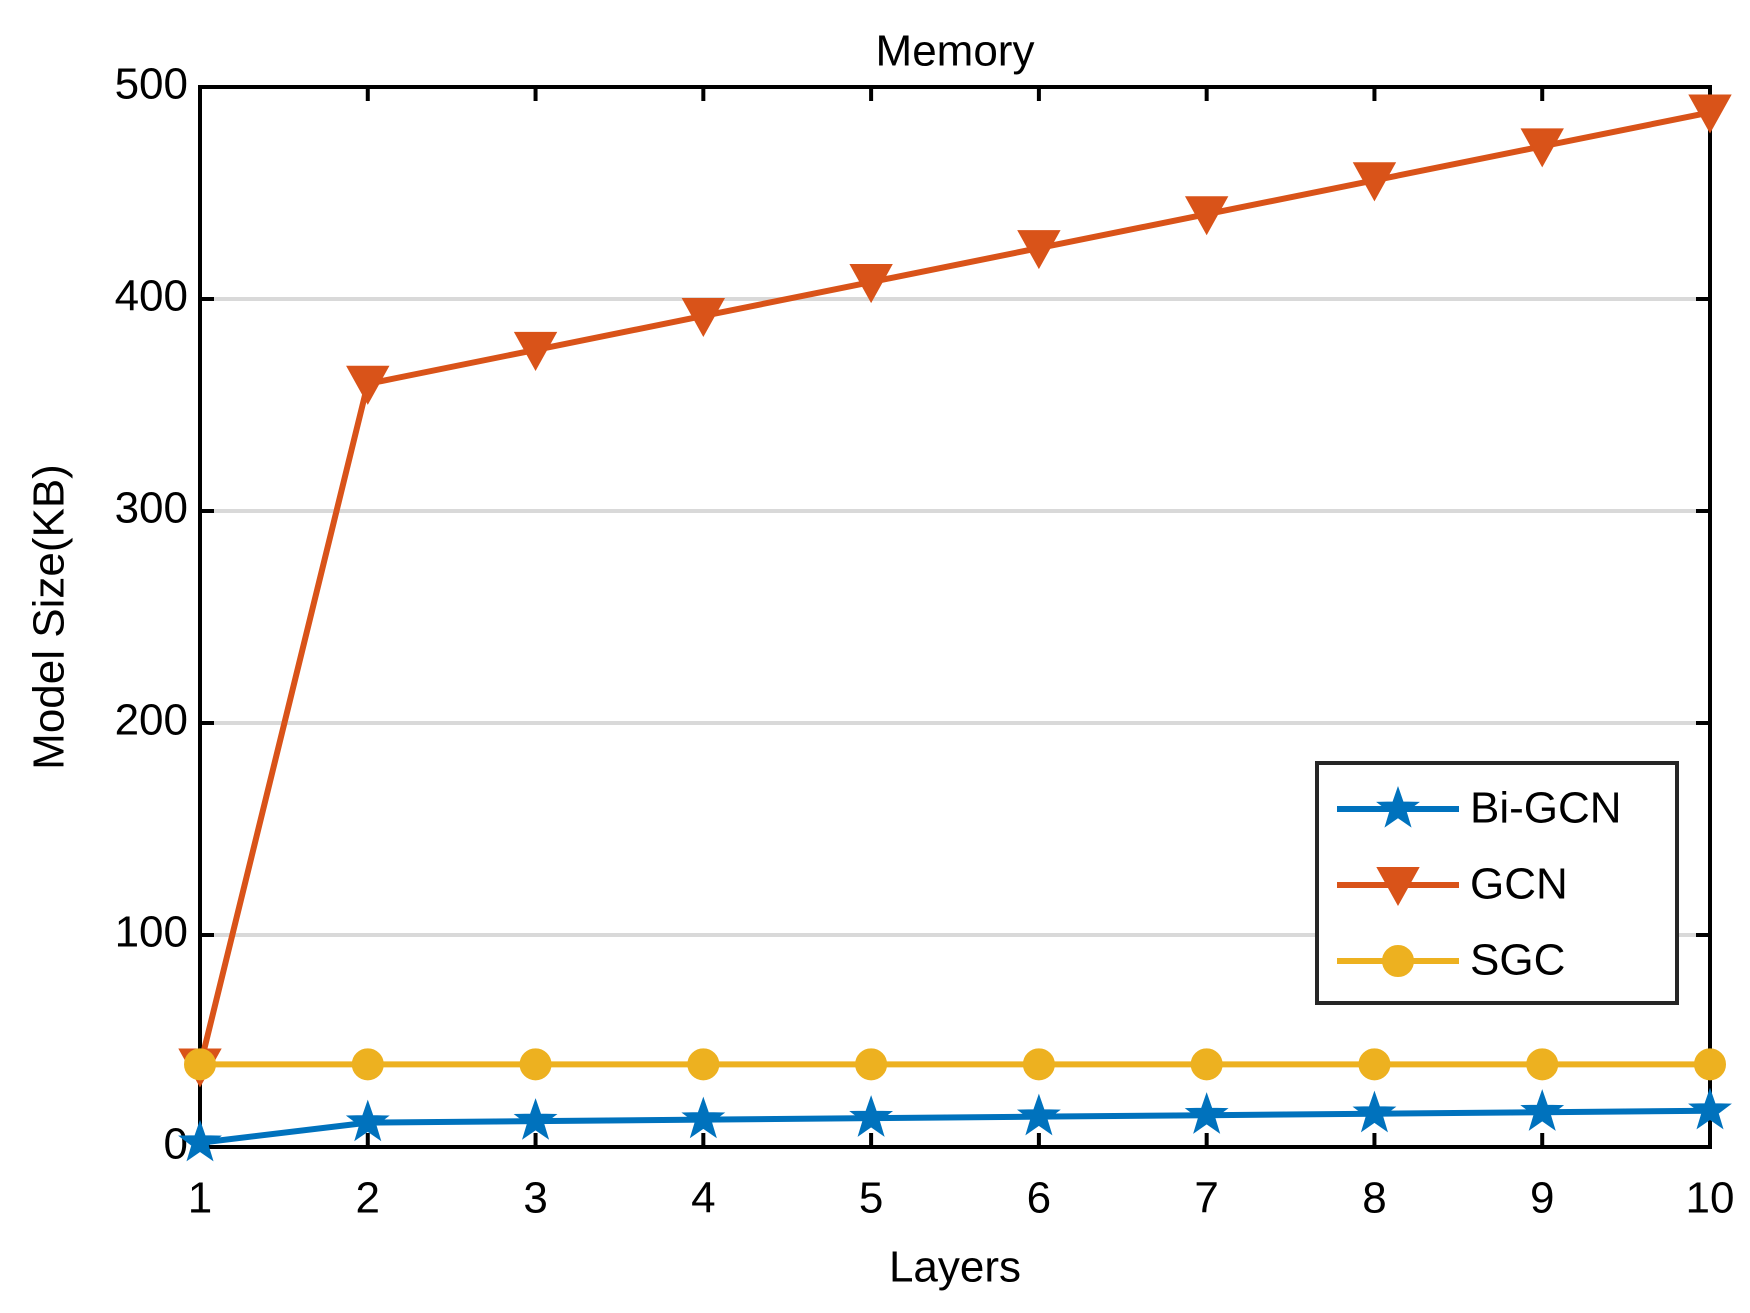 The width and height of the screenshot is (1750, 1313). What do you see at coordinates (1039, 1198) in the screenshot?
I see `x-tick-label: 6` at bounding box center [1039, 1198].